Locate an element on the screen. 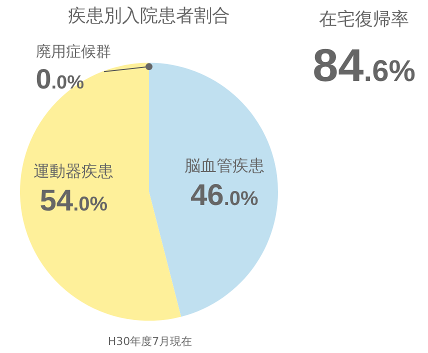 The image size is (428, 353). text: H30年度7月現在 is located at coordinates (150, 341).